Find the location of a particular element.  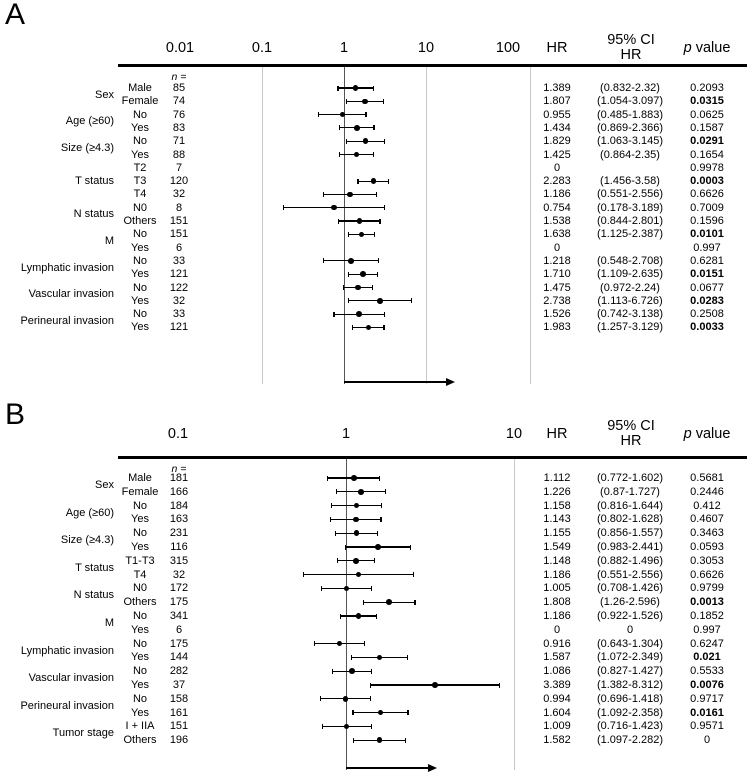

n-value: 282 is located at coordinates (179, 671).